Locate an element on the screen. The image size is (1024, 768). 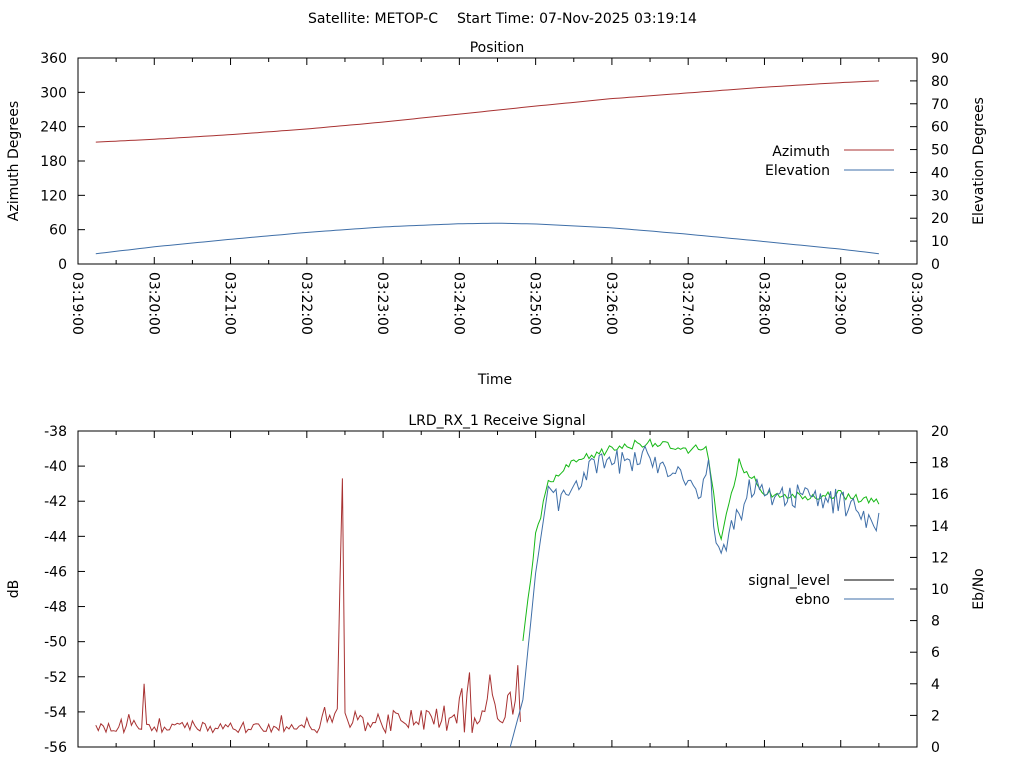
signal-y-tick-label: -50 is located at coordinates (55, 643).